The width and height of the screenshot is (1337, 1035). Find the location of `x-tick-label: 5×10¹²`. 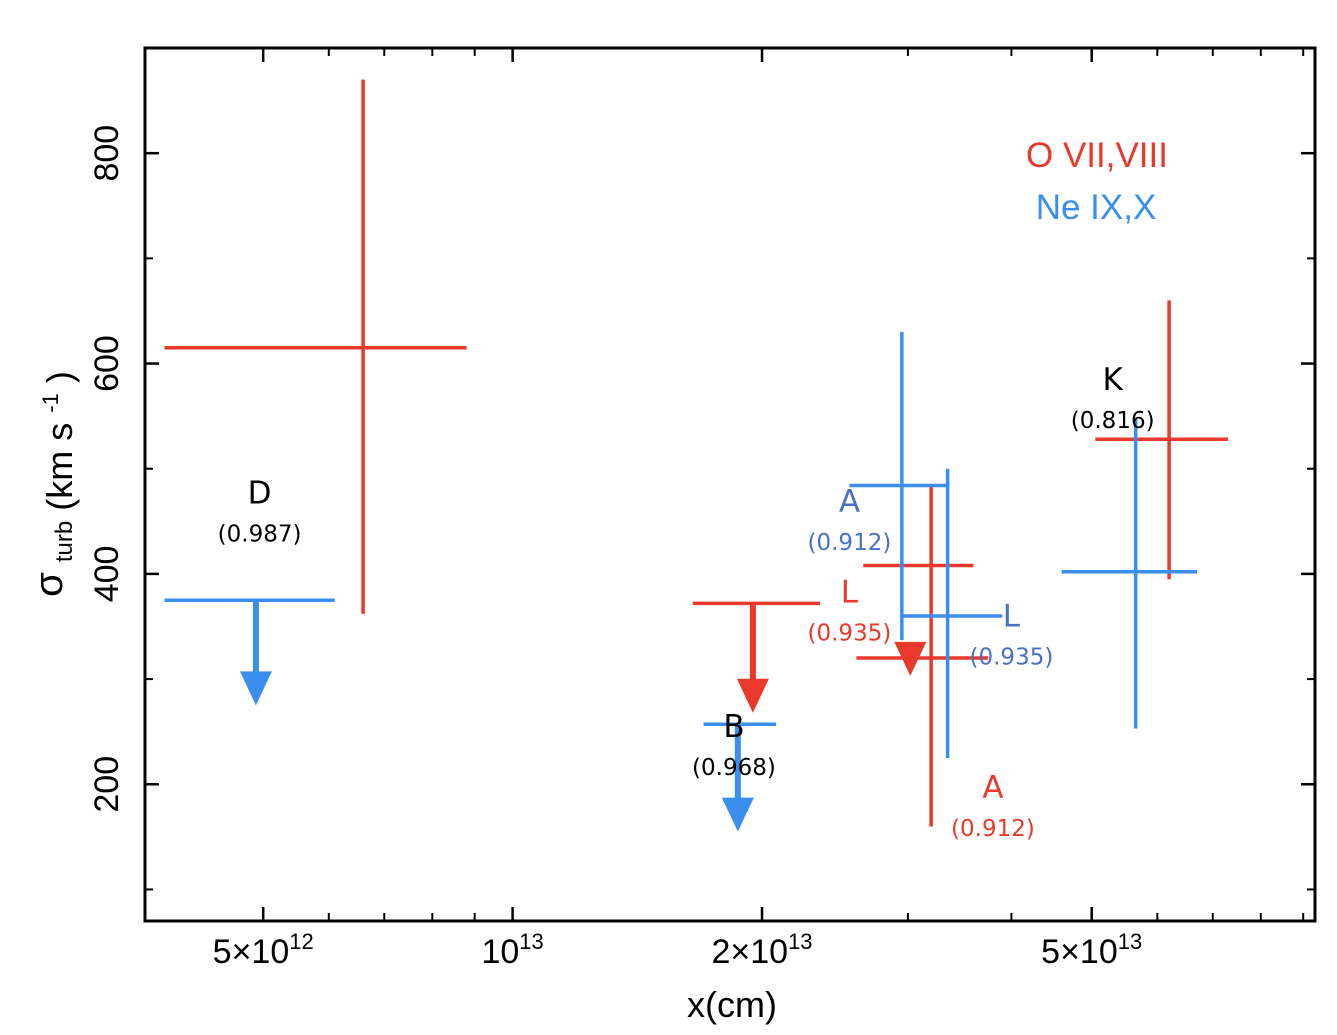

x-tick-label: 5×10¹² is located at coordinates (263, 950).